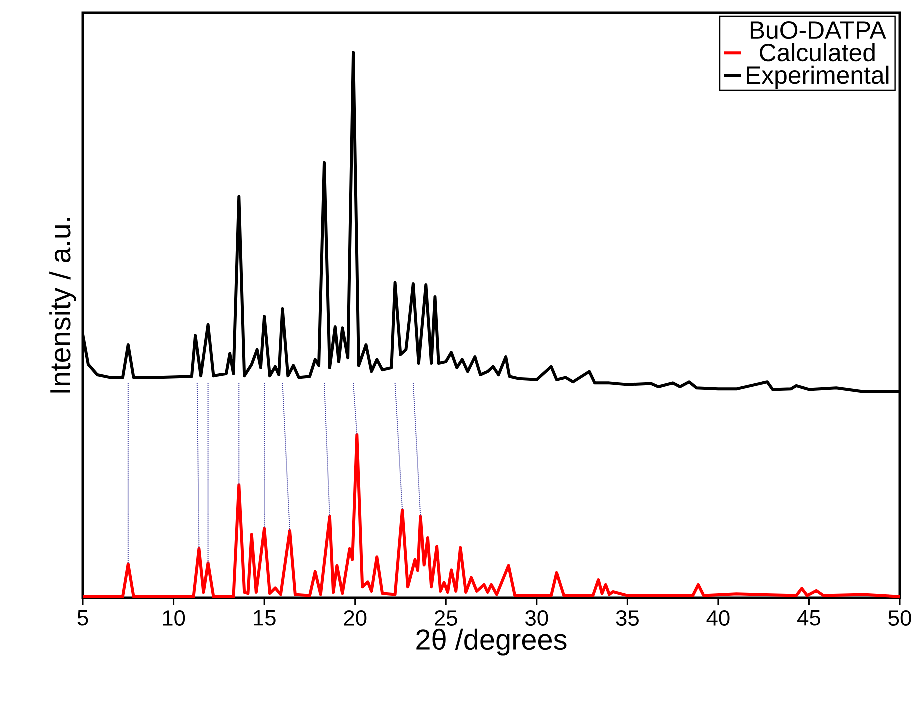 The height and width of the screenshot is (713, 918). What do you see at coordinates (83, 618) in the screenshot?
I see `x-tick-label: 5` at bounding box center [83, 618].